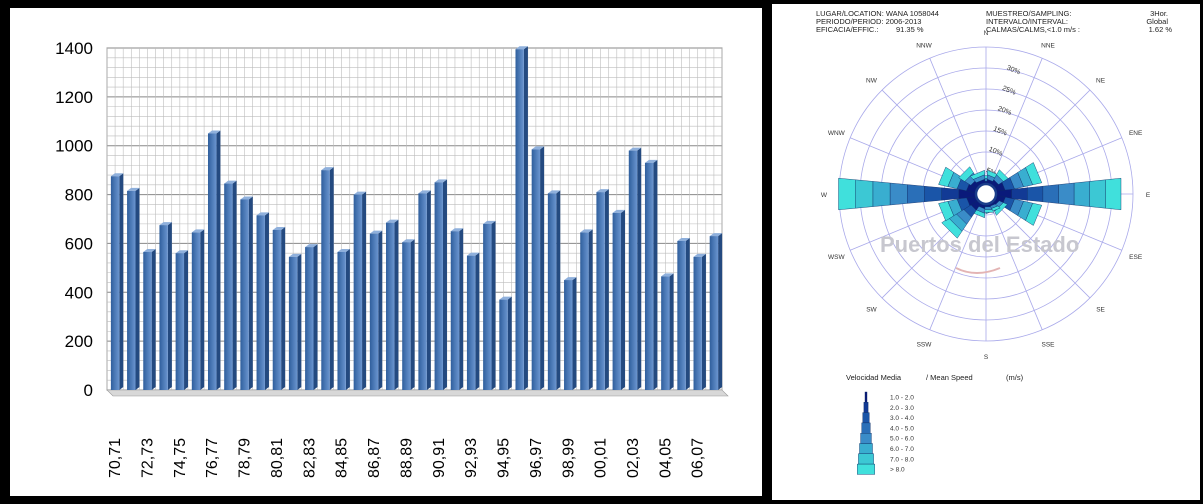 This screenshot has width=1203, height=504. What do you see at coordinates (79, 195) in the screenshot?
I see `y-tick-label: 800` at bounding box center [79, 195].